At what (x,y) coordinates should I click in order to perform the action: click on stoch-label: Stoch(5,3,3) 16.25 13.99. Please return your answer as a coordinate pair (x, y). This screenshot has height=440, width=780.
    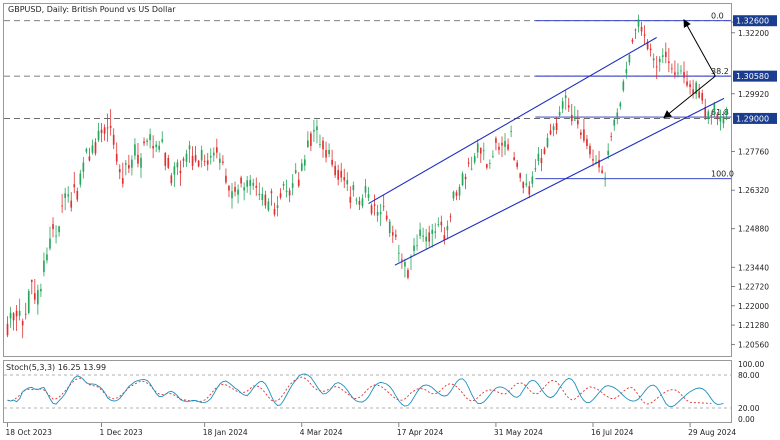
    Looking at the image, I should click on (56, 367).